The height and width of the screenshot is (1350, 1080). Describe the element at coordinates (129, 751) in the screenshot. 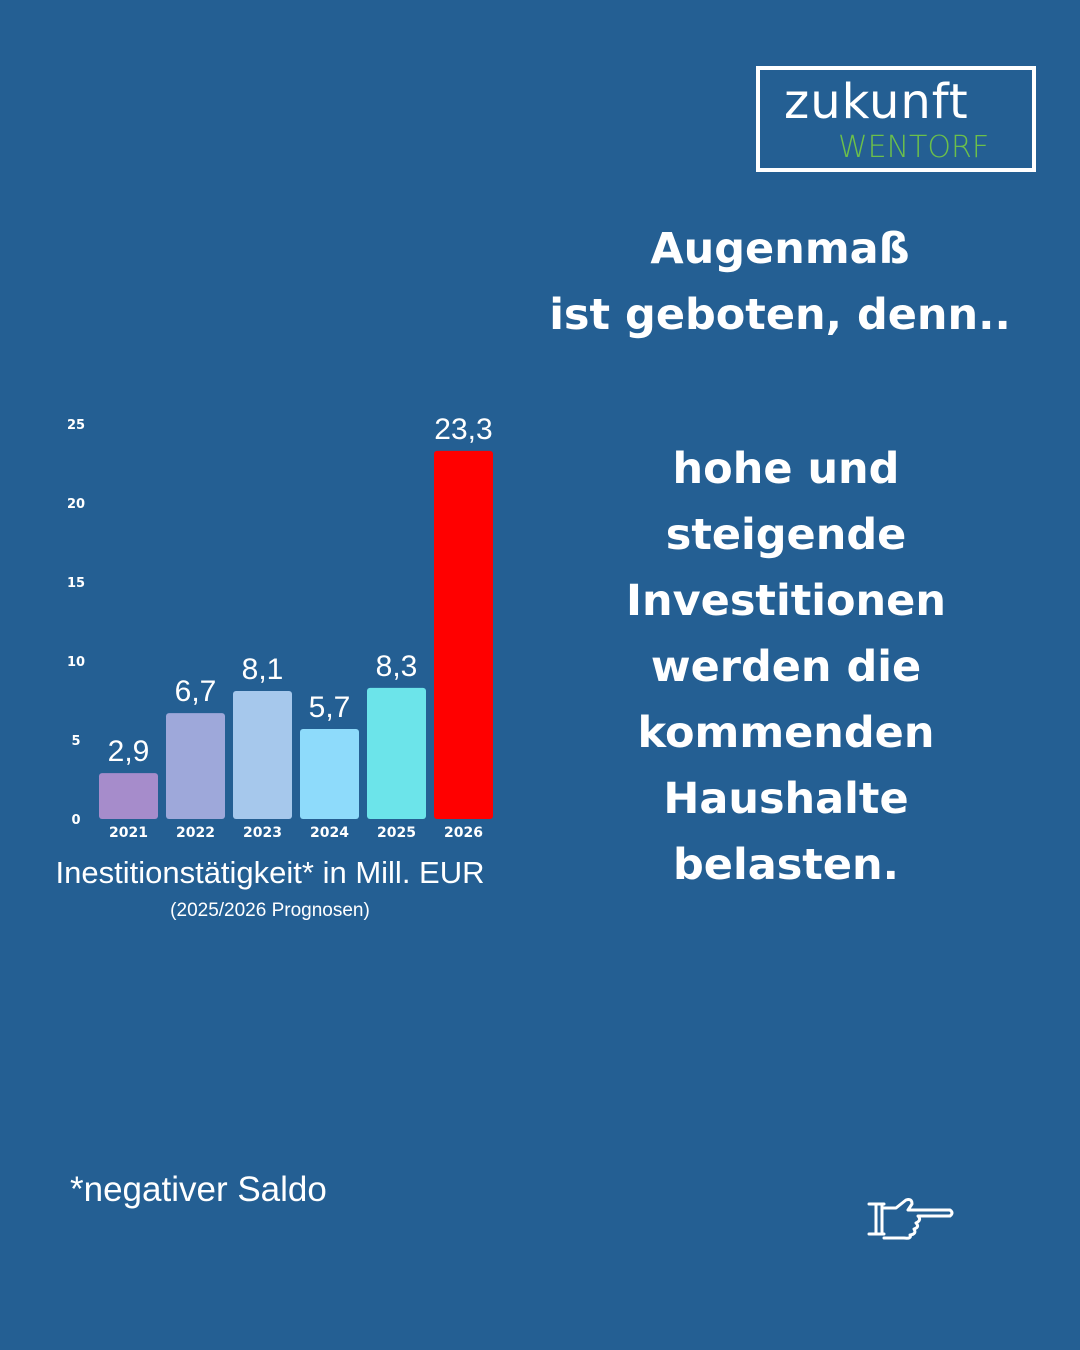

I see `data-label: 2,9` at that location.